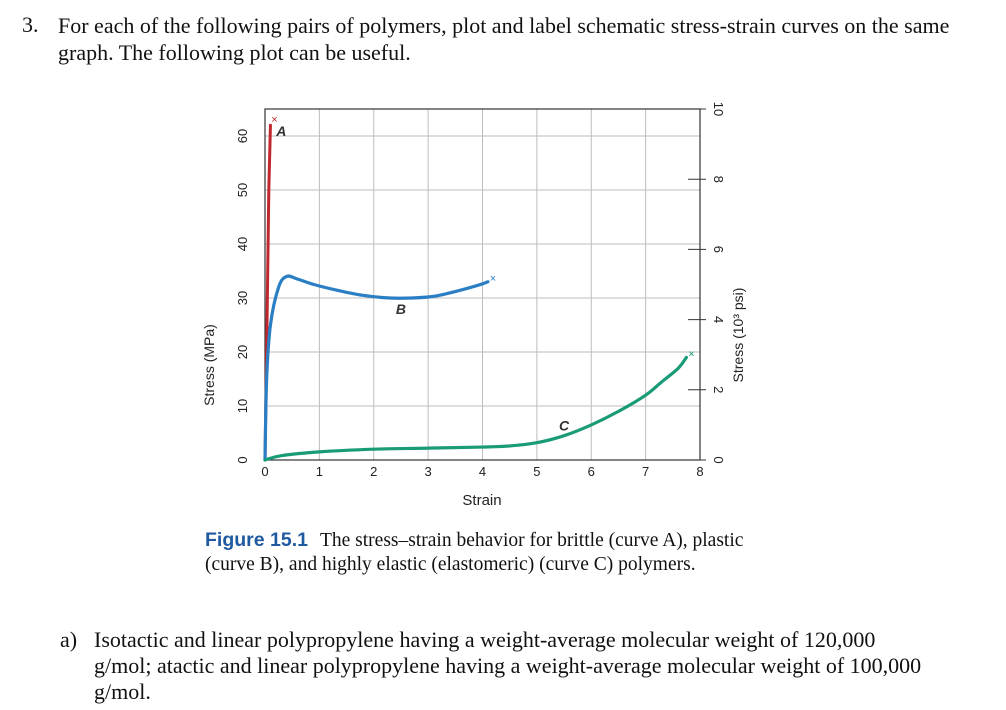 The width and height of the screenshot is (1006, 710). Describe the element at coordinates (209, 365) in the screenshot. I see `y-axis-label: Stress (MPa)` at that location.